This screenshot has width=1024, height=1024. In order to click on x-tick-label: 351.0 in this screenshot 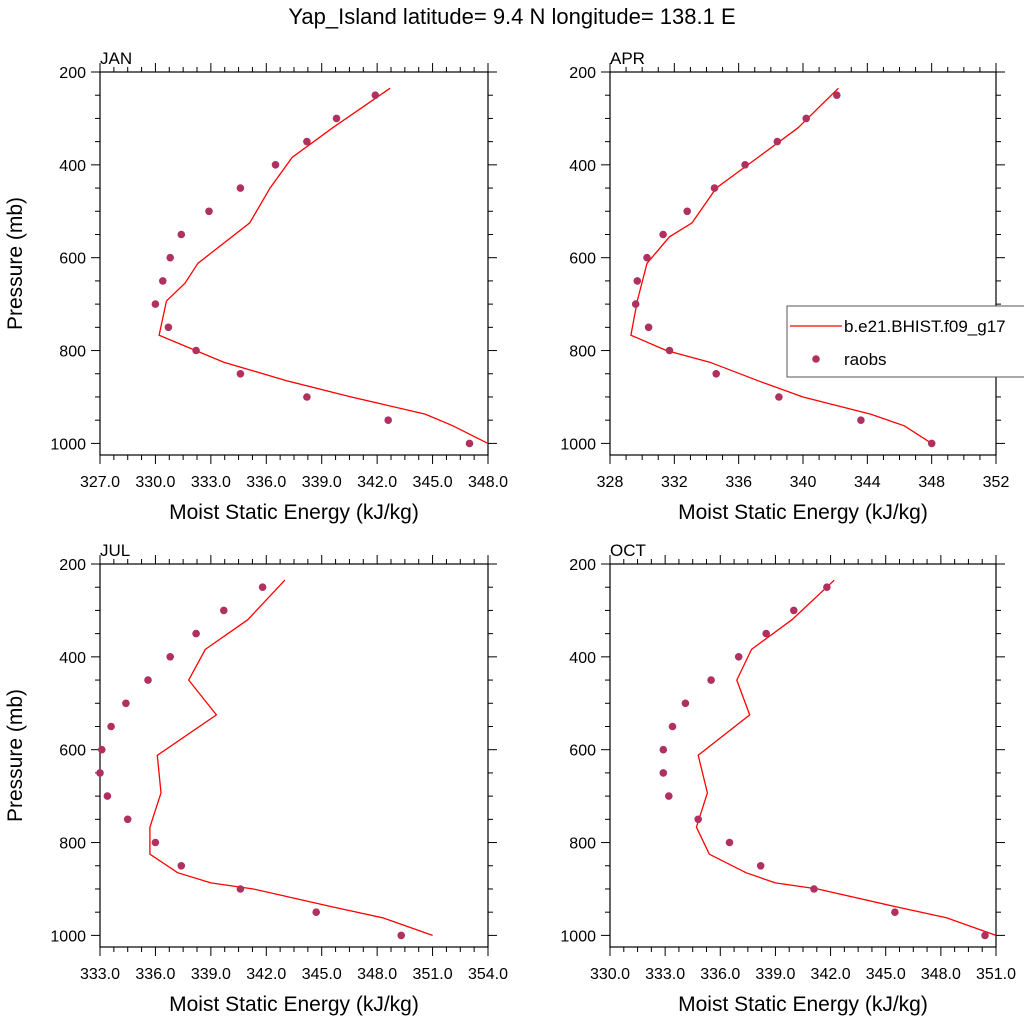, I will do `click(996, 974)`.